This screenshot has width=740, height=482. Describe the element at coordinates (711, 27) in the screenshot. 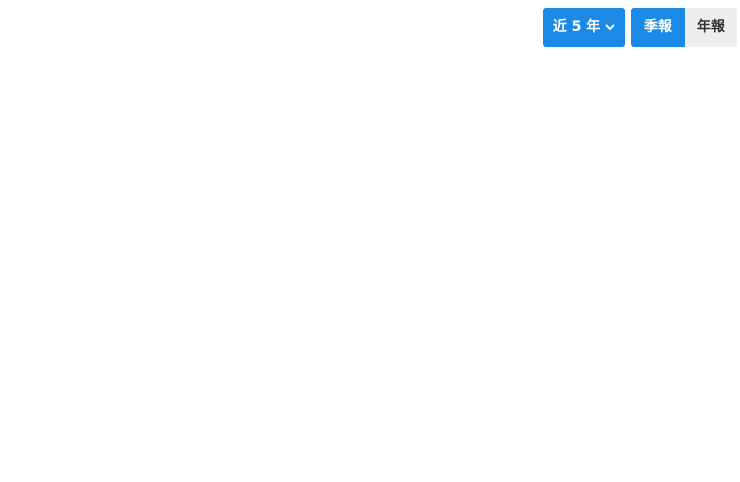

I see `annual-button: 年報` at that location.